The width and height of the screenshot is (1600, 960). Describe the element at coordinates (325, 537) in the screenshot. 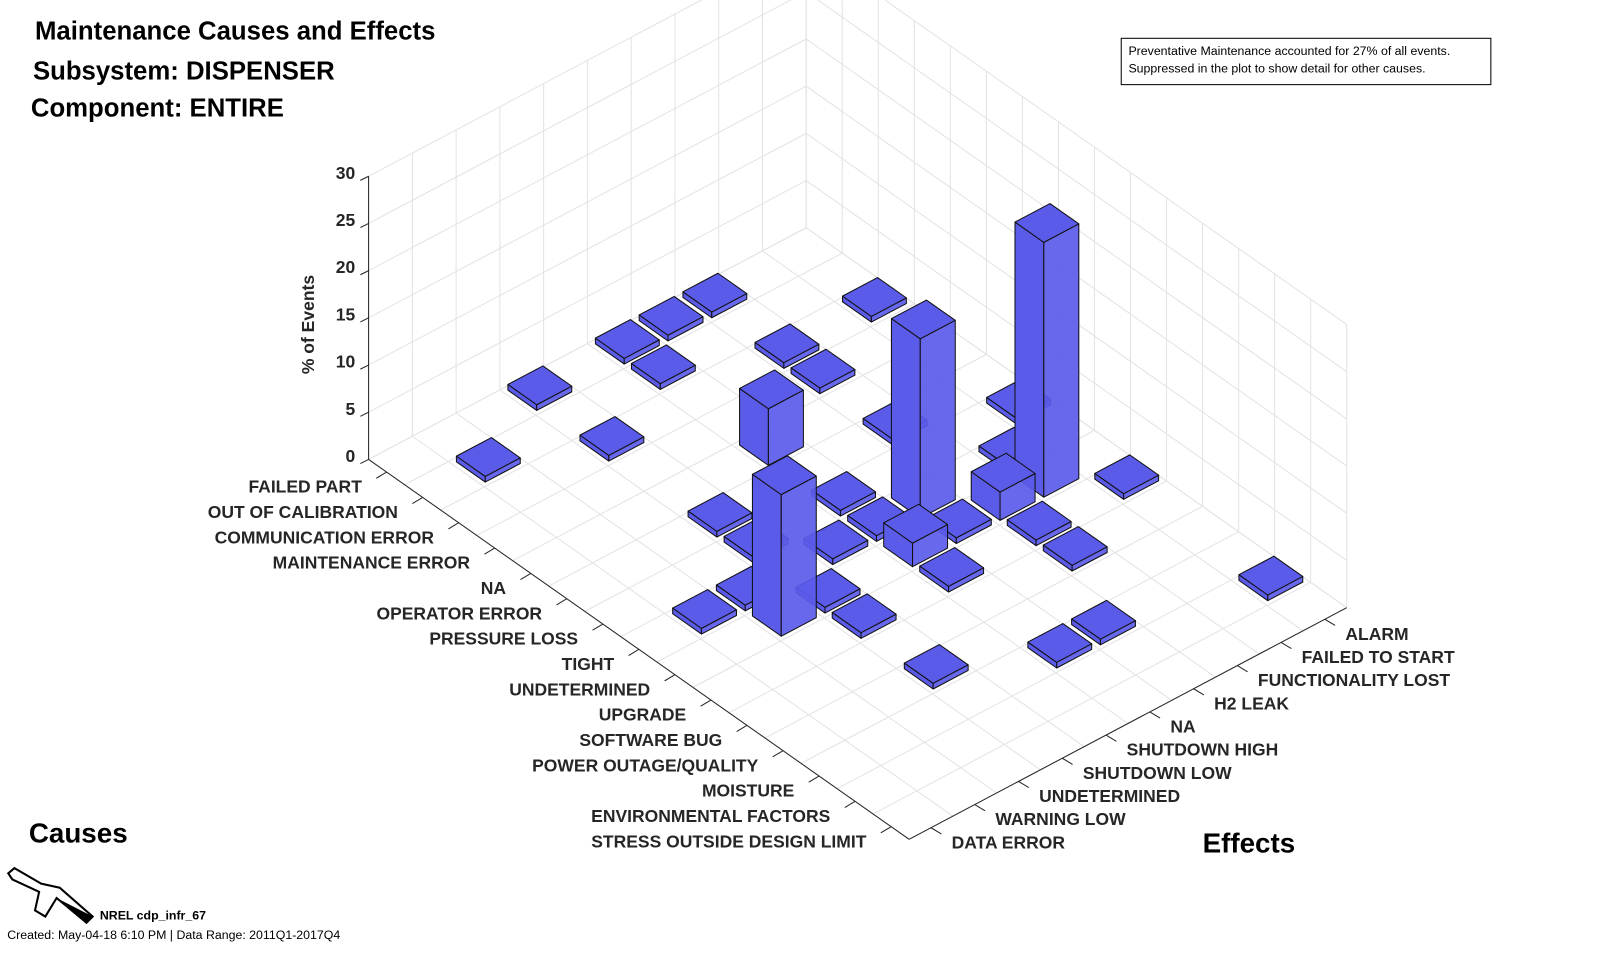

I see `x-tick-label: COMMUNICATION ERROR` at that location.